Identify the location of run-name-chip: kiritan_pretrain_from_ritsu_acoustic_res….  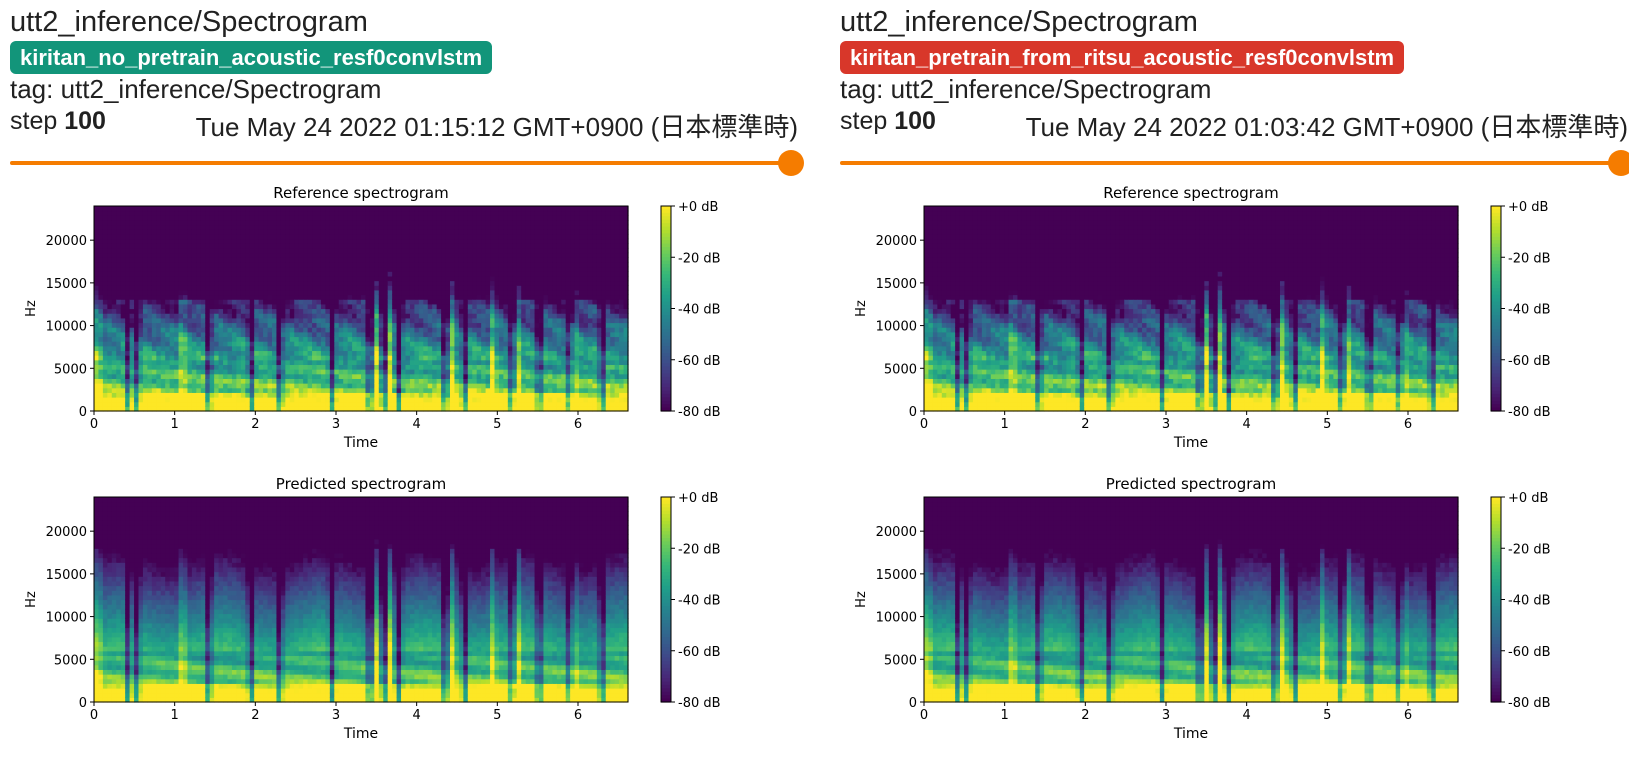
(1122, 57).